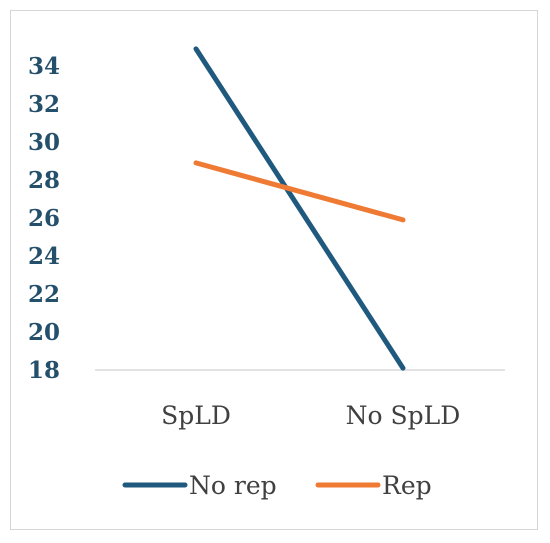  What do you see at coordinates (310, 415) in the screenshot?
I see `x-axis-ticks: SpLD No SpLD` at bounding box center [310, 415].